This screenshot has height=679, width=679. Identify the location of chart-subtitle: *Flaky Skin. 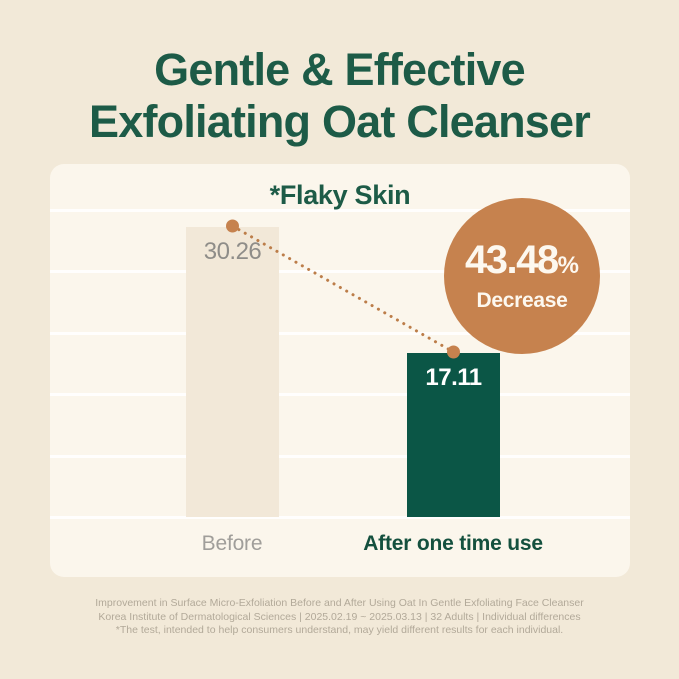
(340, 195).